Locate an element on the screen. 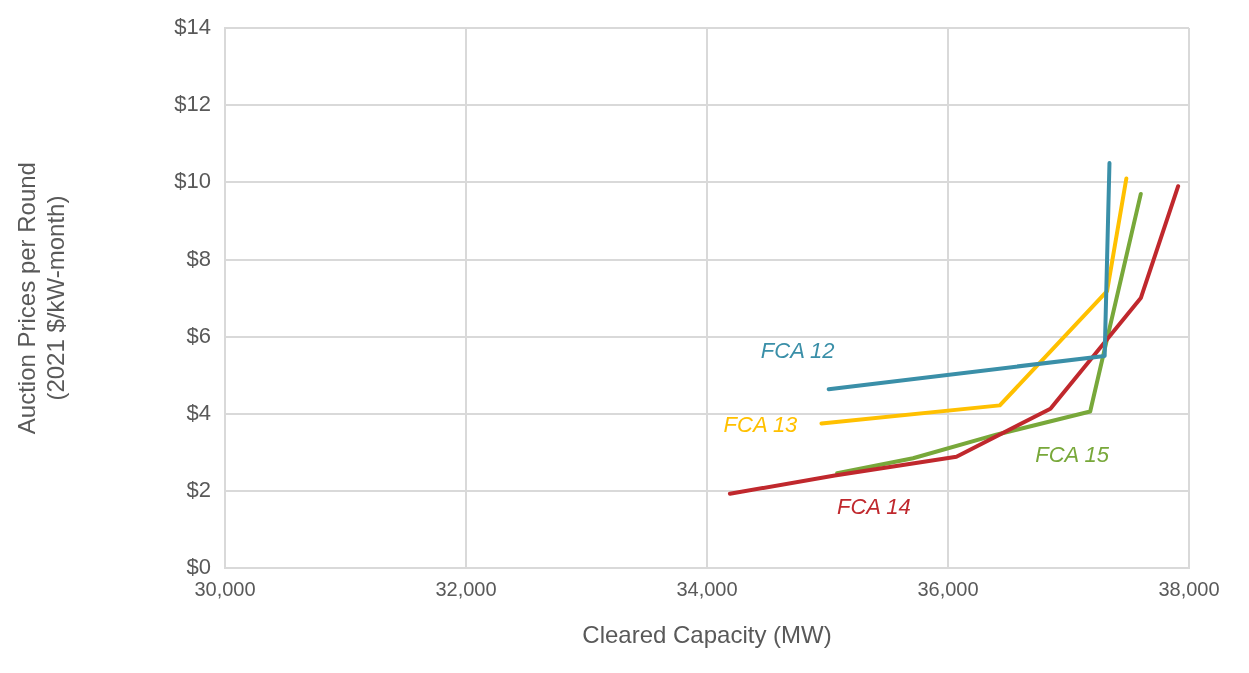 Image resolution: width=1249 pixels, height=673 pixels. series-label: FCA 15 is located at coordinates (1072, 455).